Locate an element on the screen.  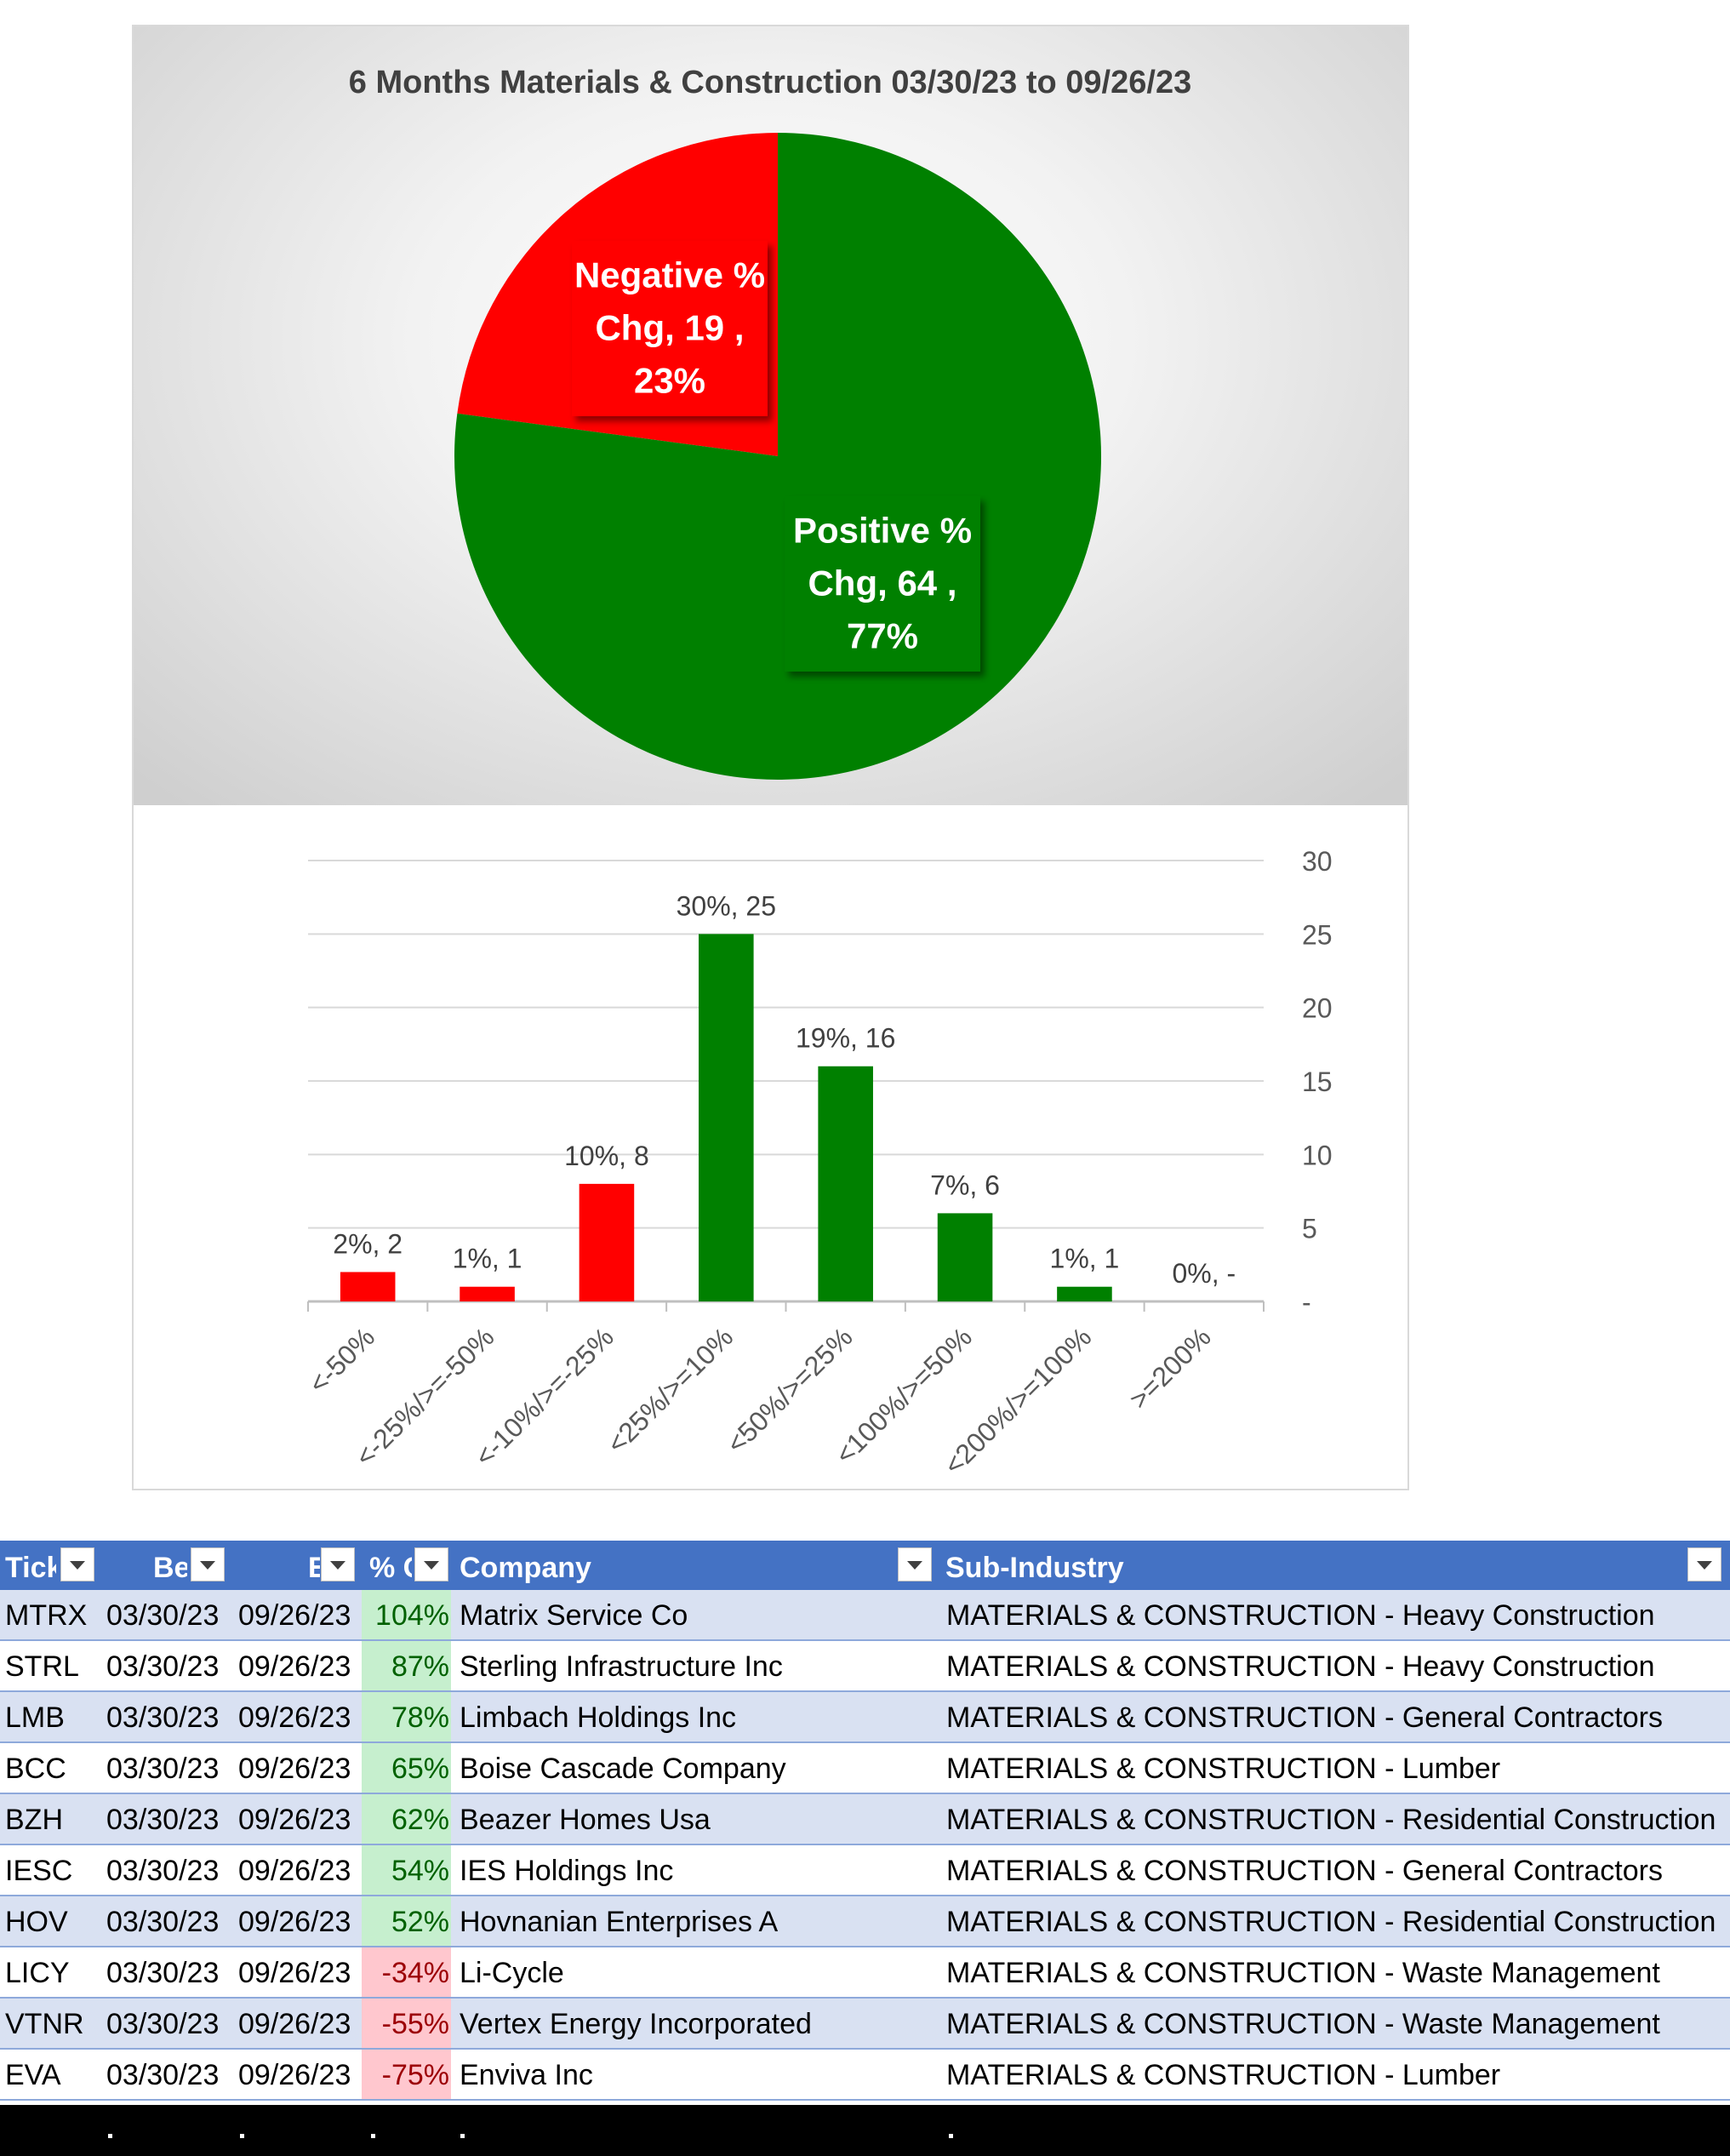
y-tick-label: 15 is located at coordinates (1318, 1082).